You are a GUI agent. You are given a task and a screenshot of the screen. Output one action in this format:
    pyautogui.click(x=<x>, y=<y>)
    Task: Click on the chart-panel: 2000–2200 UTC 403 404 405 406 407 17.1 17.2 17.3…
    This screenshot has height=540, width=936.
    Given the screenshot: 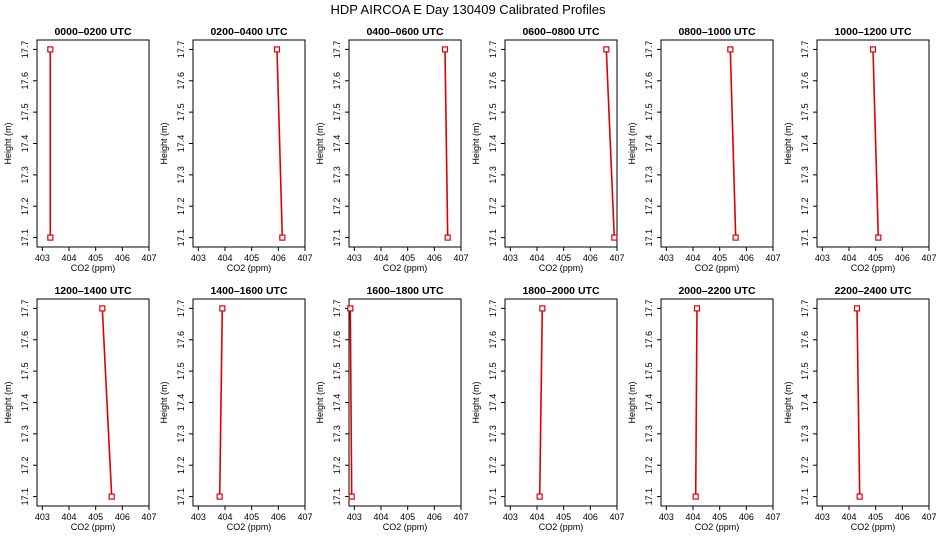 What is the action you would take?
    pyautogui.click(x=704, y=408)
    